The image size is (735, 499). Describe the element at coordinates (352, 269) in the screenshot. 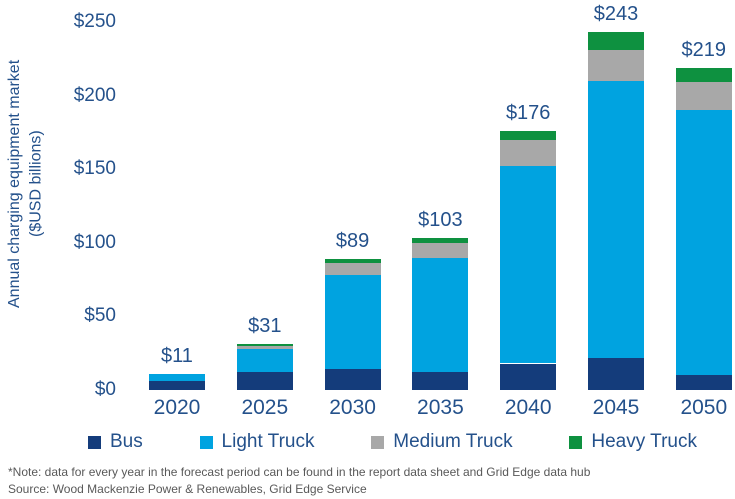

I see `bar-segment-medium-truck-2030` at that location.